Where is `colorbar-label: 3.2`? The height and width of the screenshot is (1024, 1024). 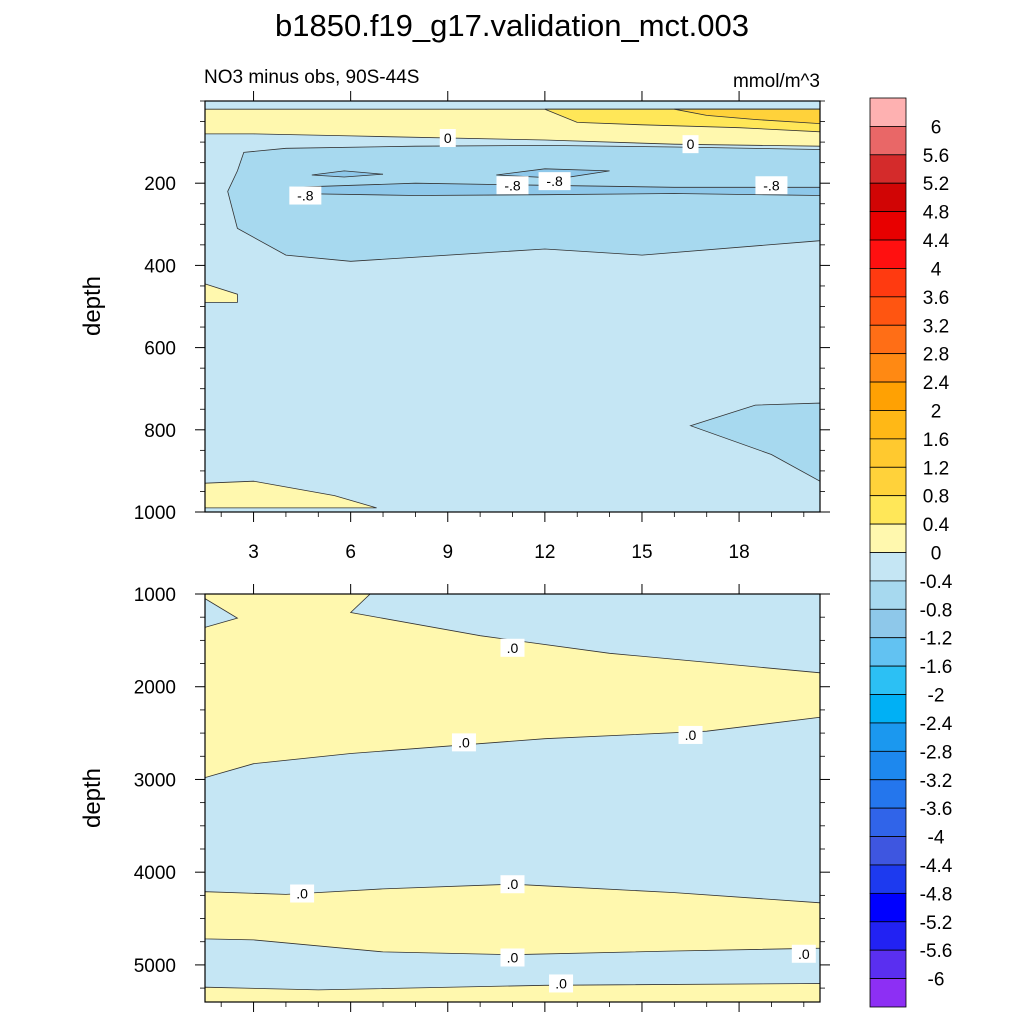
colorbar-label: 3.2 is located at coordinates (936, 326).